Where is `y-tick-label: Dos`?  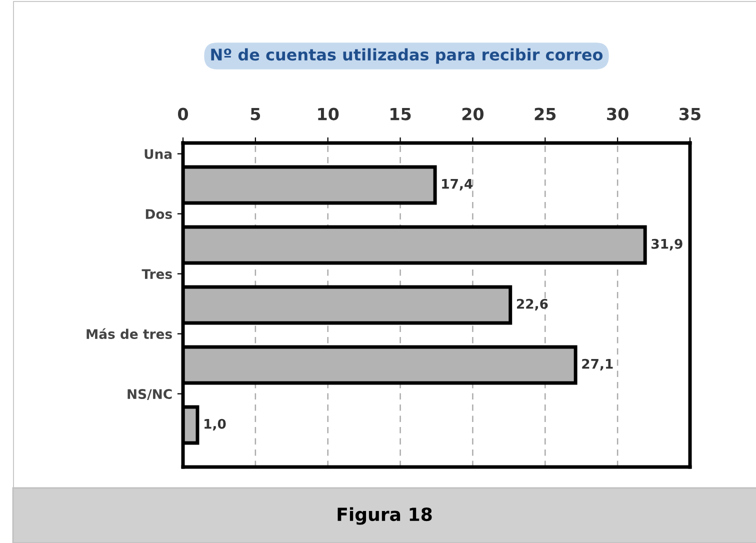
y-tick-label: Dos is located at coordinates (159, 214).